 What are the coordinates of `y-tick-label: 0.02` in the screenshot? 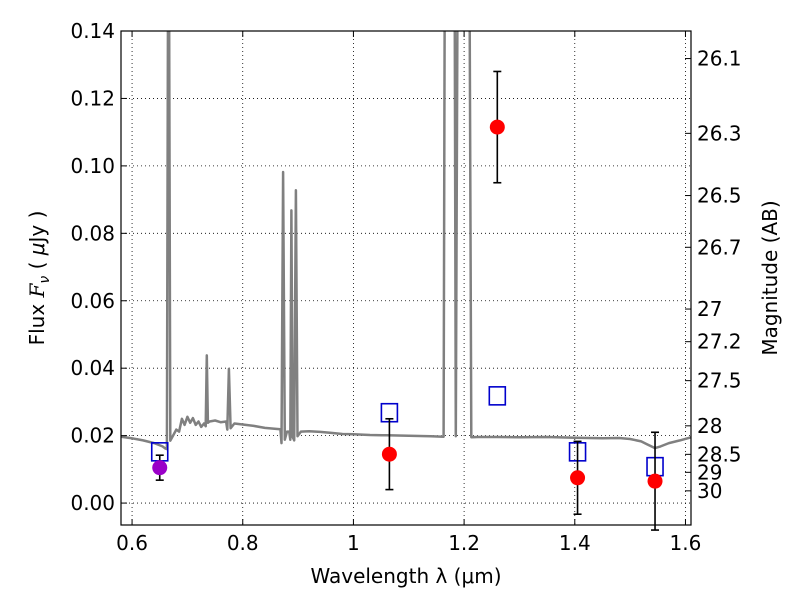 It's located at (92, 436).